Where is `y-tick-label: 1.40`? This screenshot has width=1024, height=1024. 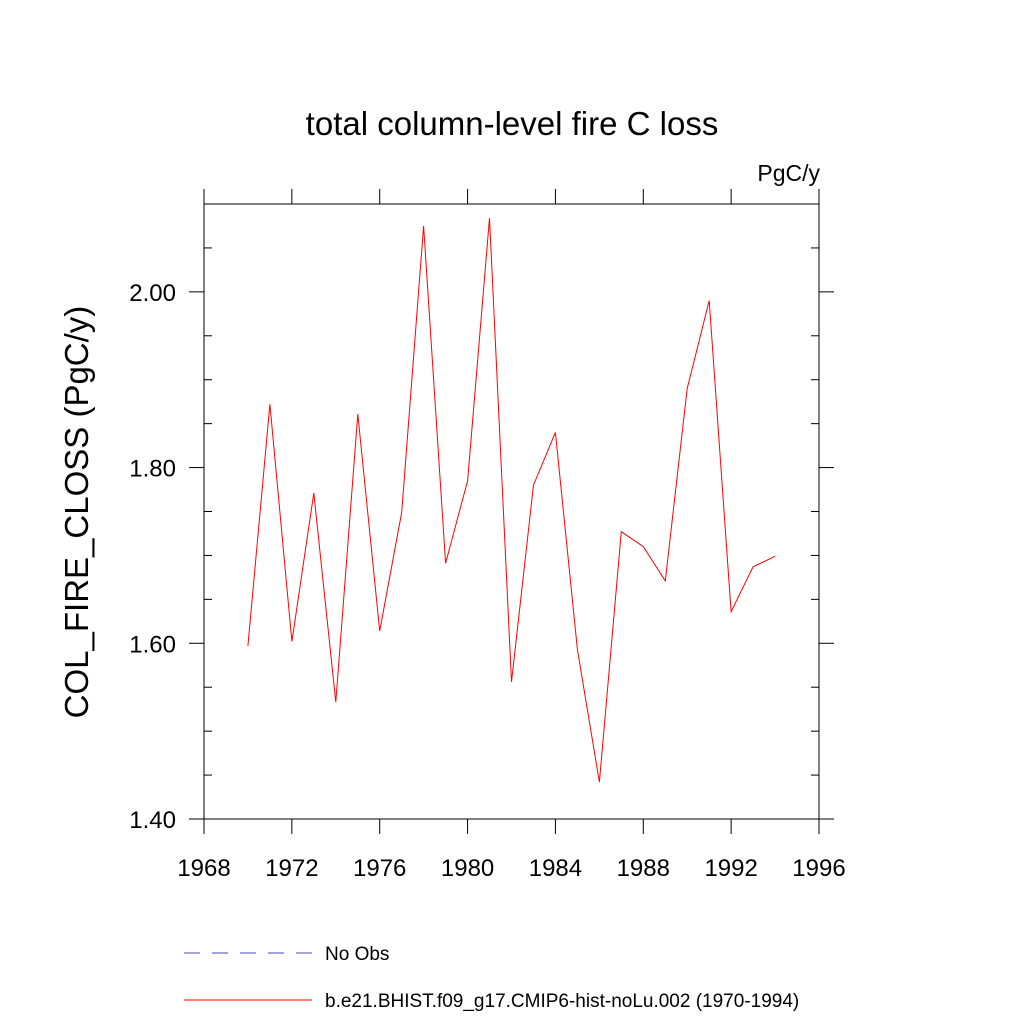 y-tick-label: 1.40 is located at coordinates (152, 820).